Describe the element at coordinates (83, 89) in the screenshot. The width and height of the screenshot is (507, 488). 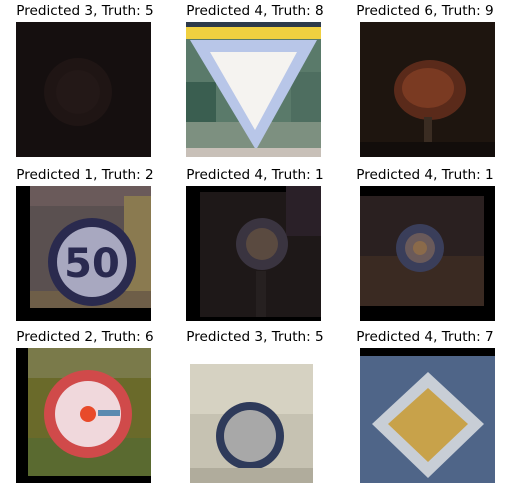
I see `sign-image-dark-round` at that location.